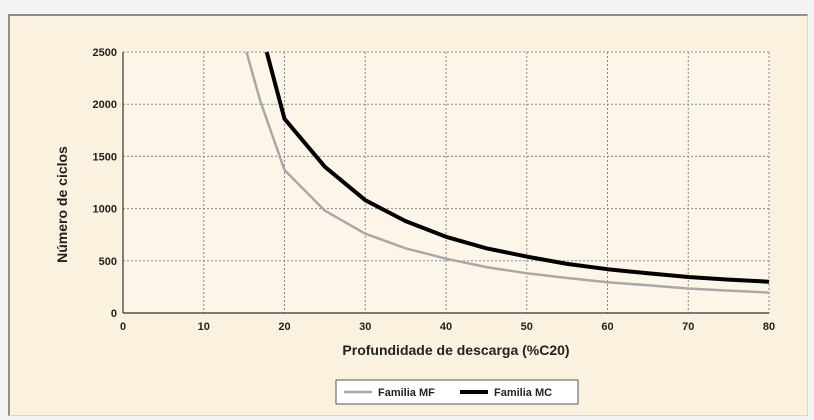 The width and height of the screenshot is (814, 420). I want to click on x-axis-title: Profundidade de descarga (%C20), so click(455, 350).